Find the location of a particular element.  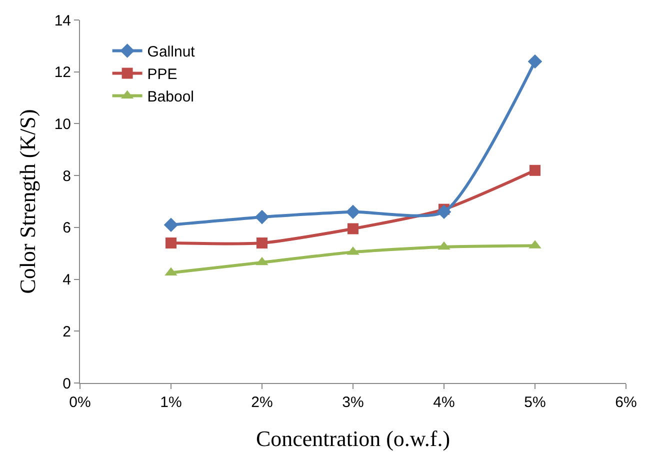

x-tick-label: 6% is located at coordinates (626, 402).